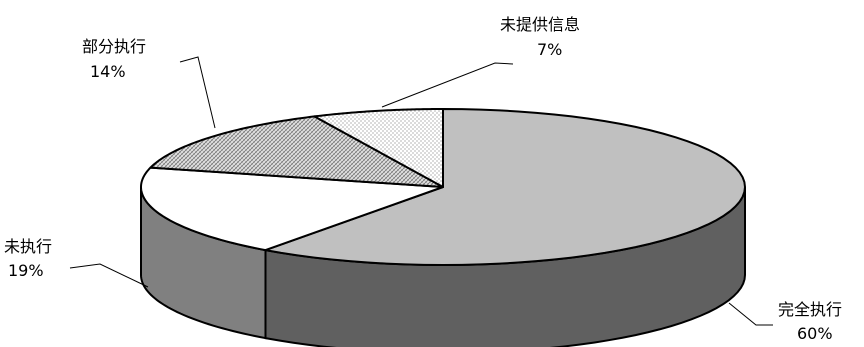  Describe the element at coordinates (26, 270) in the screenshot. I see `slice-label-pct-1: 19%` at that location.